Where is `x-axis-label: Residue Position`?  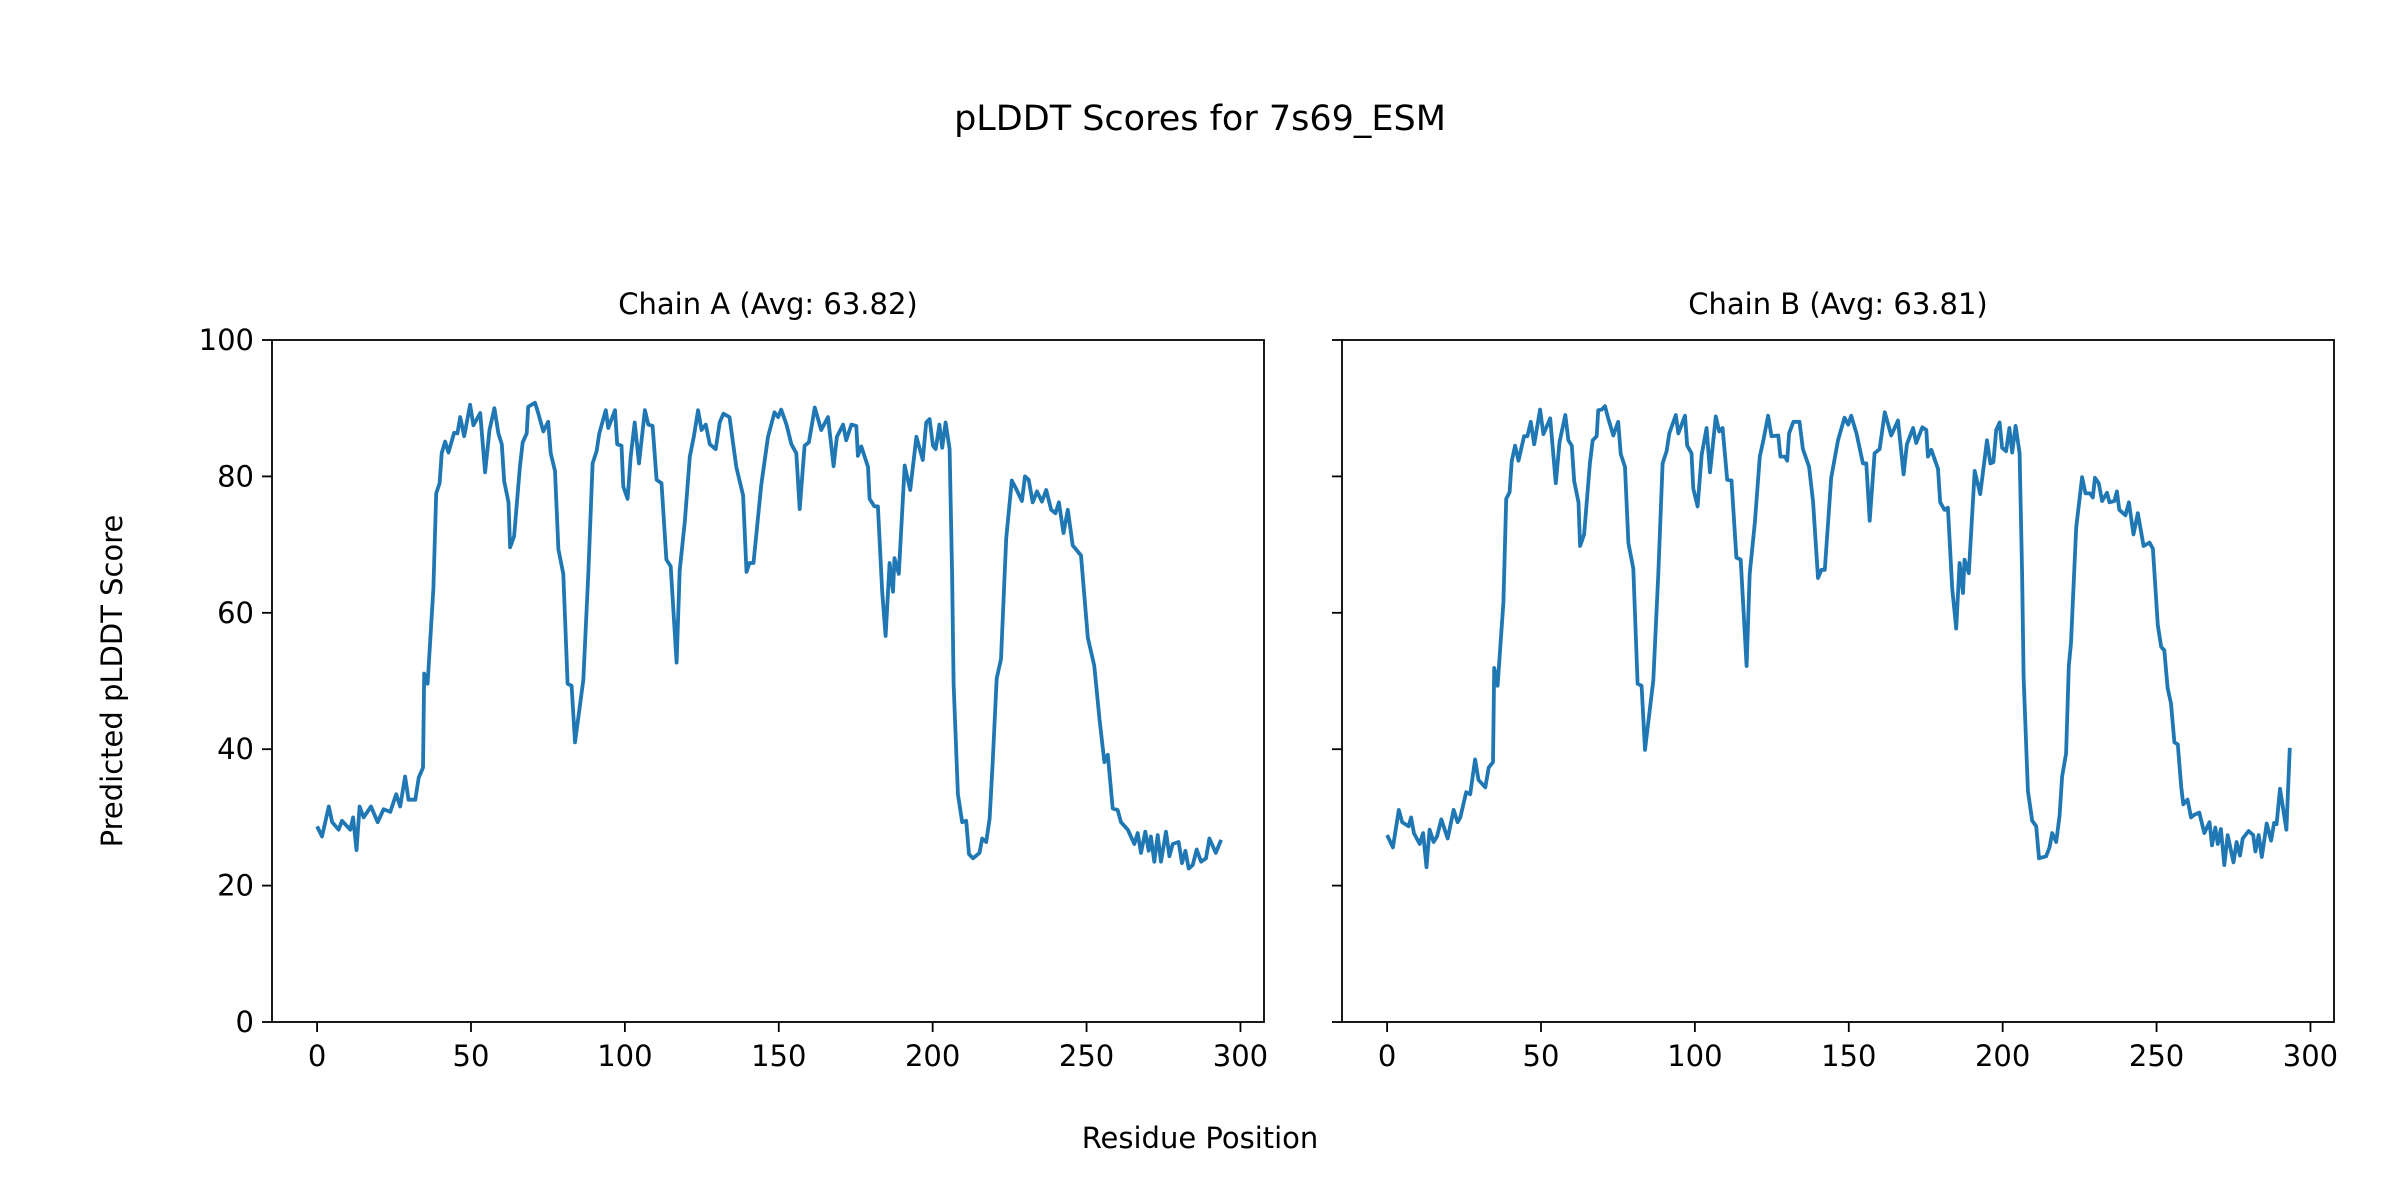
x-axis-label: Residue Position is located at coordinates (1200, 1138).